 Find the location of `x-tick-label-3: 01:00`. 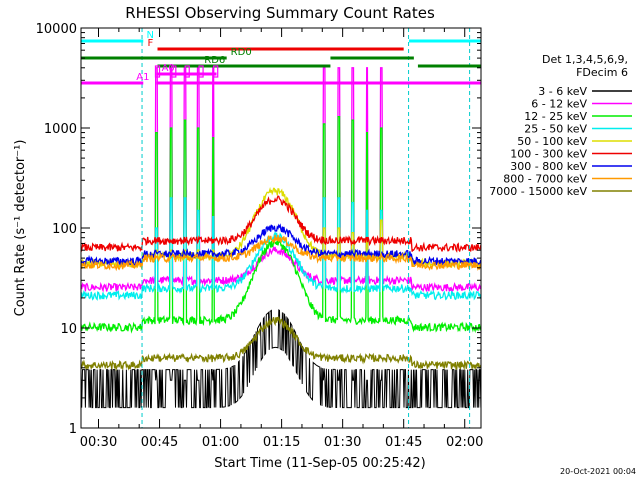

x-tick-label-3: 01:00 is located at coordinates (220, 442).